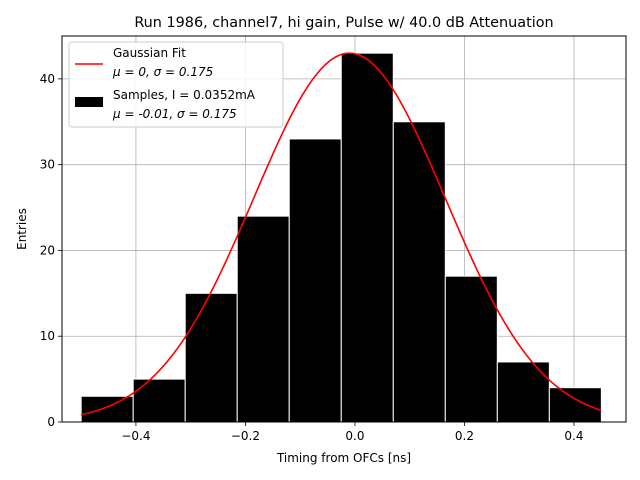 The image size is (640, 480). I want to click on y-axis-ticks: 0 10 20 30 40, so click(51, 250).